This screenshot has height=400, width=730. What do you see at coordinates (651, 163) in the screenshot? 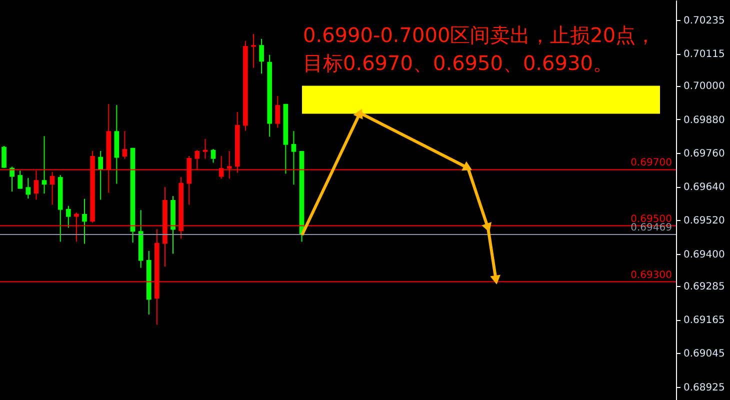
I see `ref-line-label: 0.69700` at bounding box center [651, 163].